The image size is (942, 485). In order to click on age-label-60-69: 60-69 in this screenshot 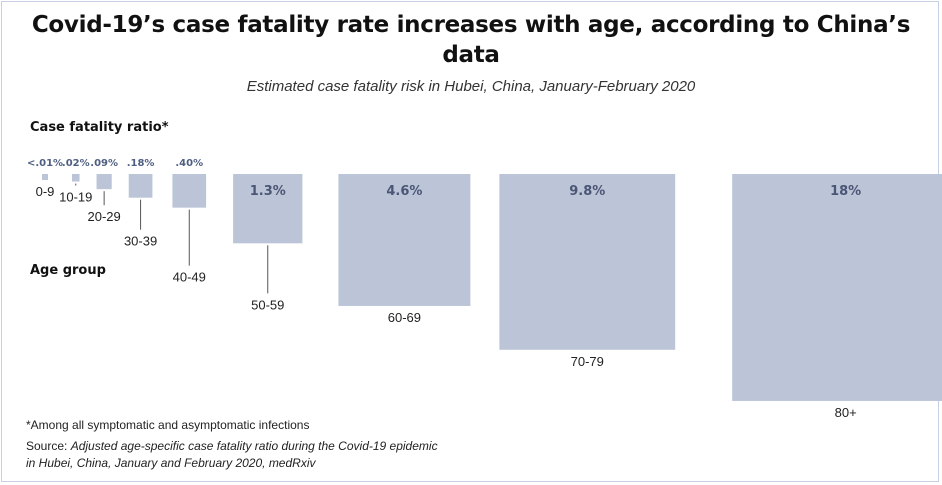, I will do `click(404, 317)`.